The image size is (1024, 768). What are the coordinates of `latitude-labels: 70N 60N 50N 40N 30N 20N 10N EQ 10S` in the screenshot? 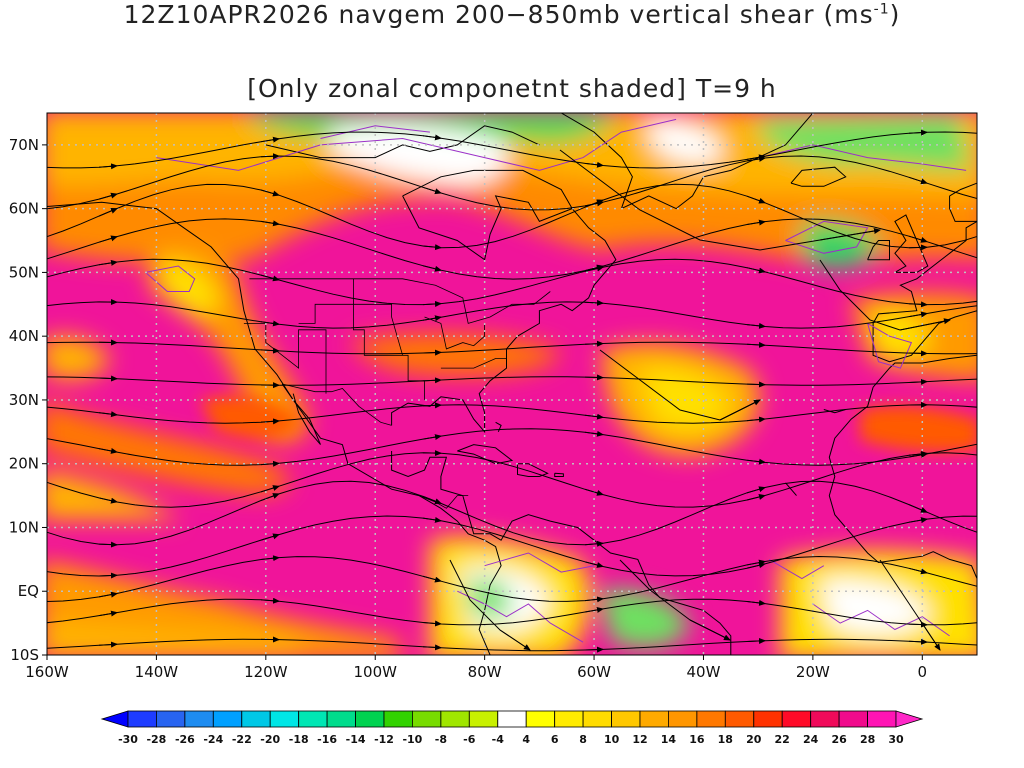 It's located at (28, 400).